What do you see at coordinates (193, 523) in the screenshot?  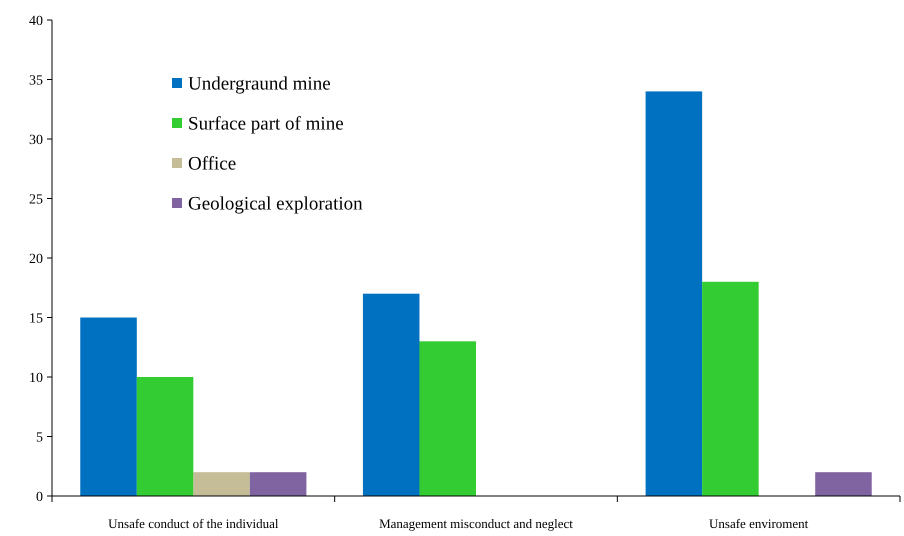 I see `x-tick-label: Unsafe conduct of the individual` at bounding box center [193, 523].